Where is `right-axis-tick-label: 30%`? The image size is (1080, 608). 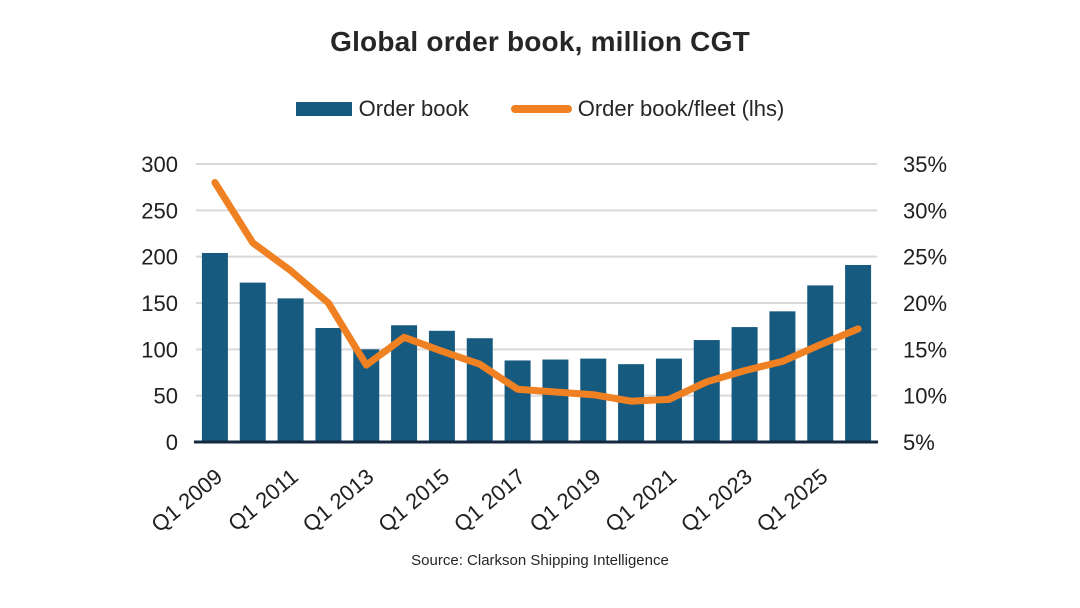 right-axis-tick-label: 30% is located at coordinates (925, 210).